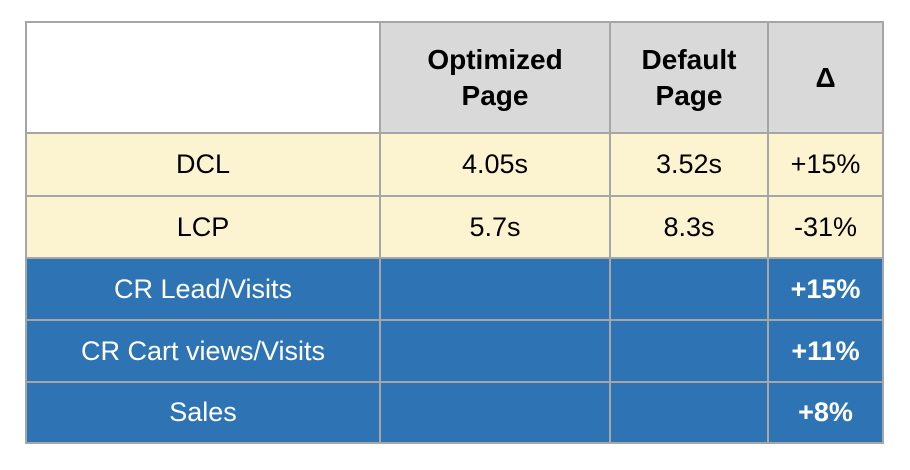 This screenshot has height=470, width=910. I want to click on header-cell-delta: Δ, so click(825, 77).